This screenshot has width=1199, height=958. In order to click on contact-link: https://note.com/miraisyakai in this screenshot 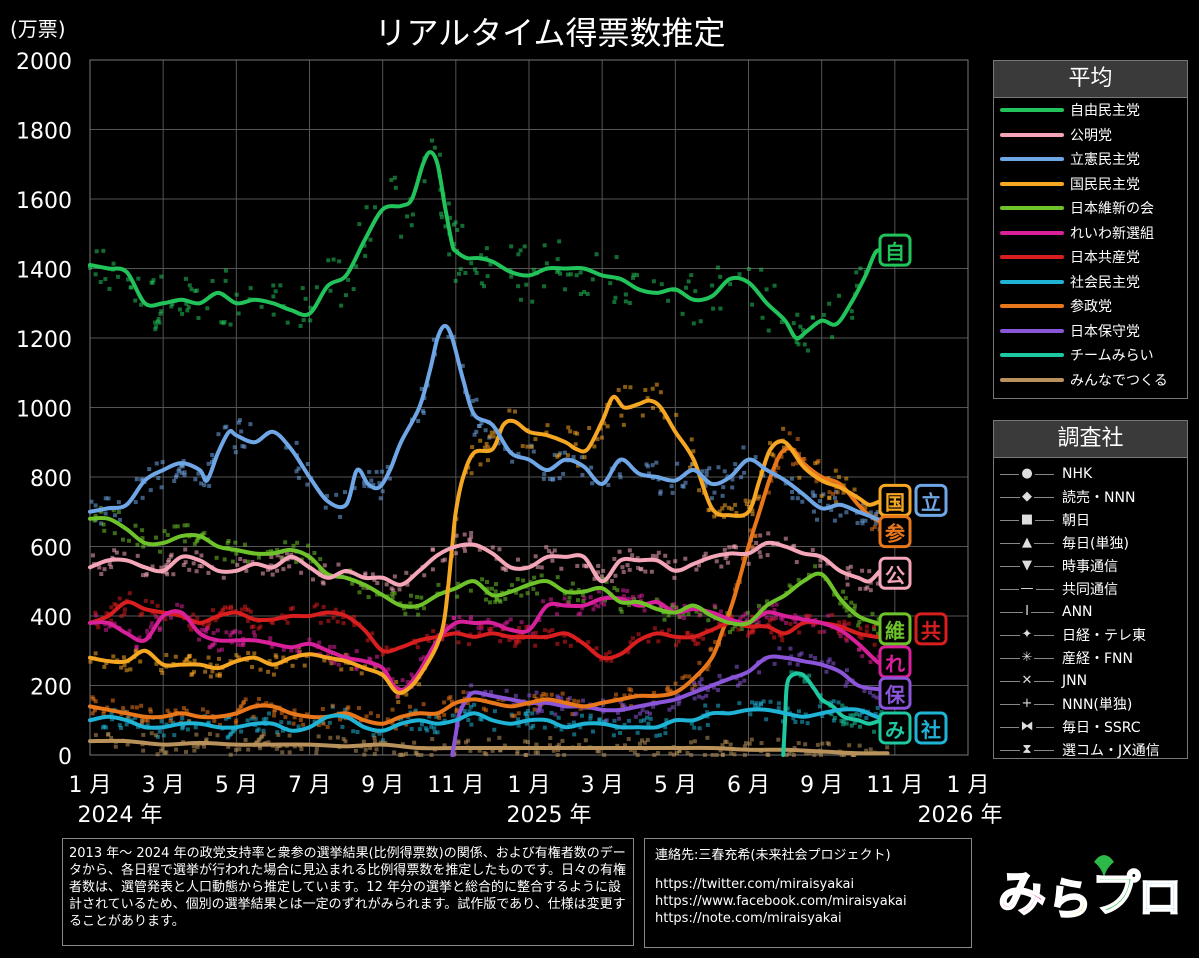, I will do `click(748, 918)`.